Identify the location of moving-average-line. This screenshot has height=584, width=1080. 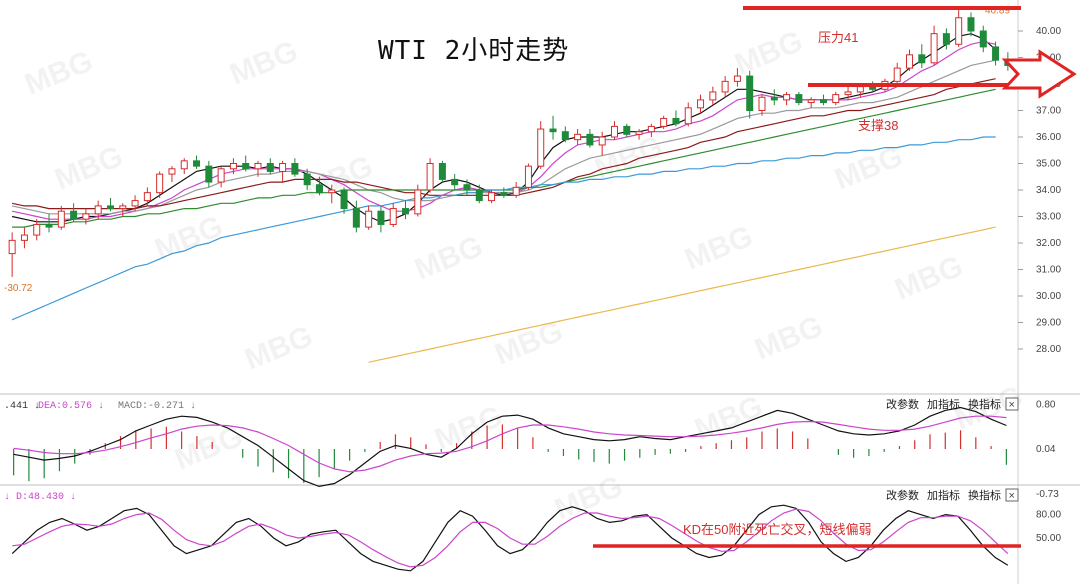
(682, 294).